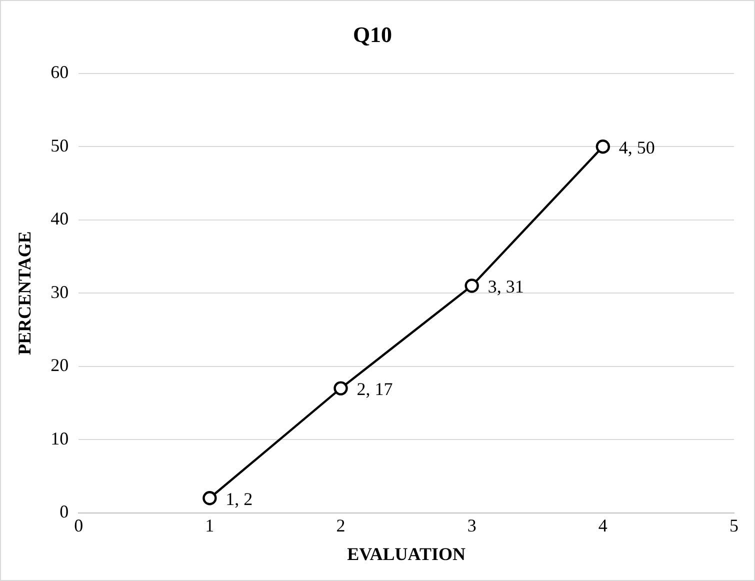 Image resolution: width=755 pixels, height=581 pixels. What do you see at coordinates (64, 512) in the screenshot?
I see `y-tick-label: 0` at bounding box center [64, 512].